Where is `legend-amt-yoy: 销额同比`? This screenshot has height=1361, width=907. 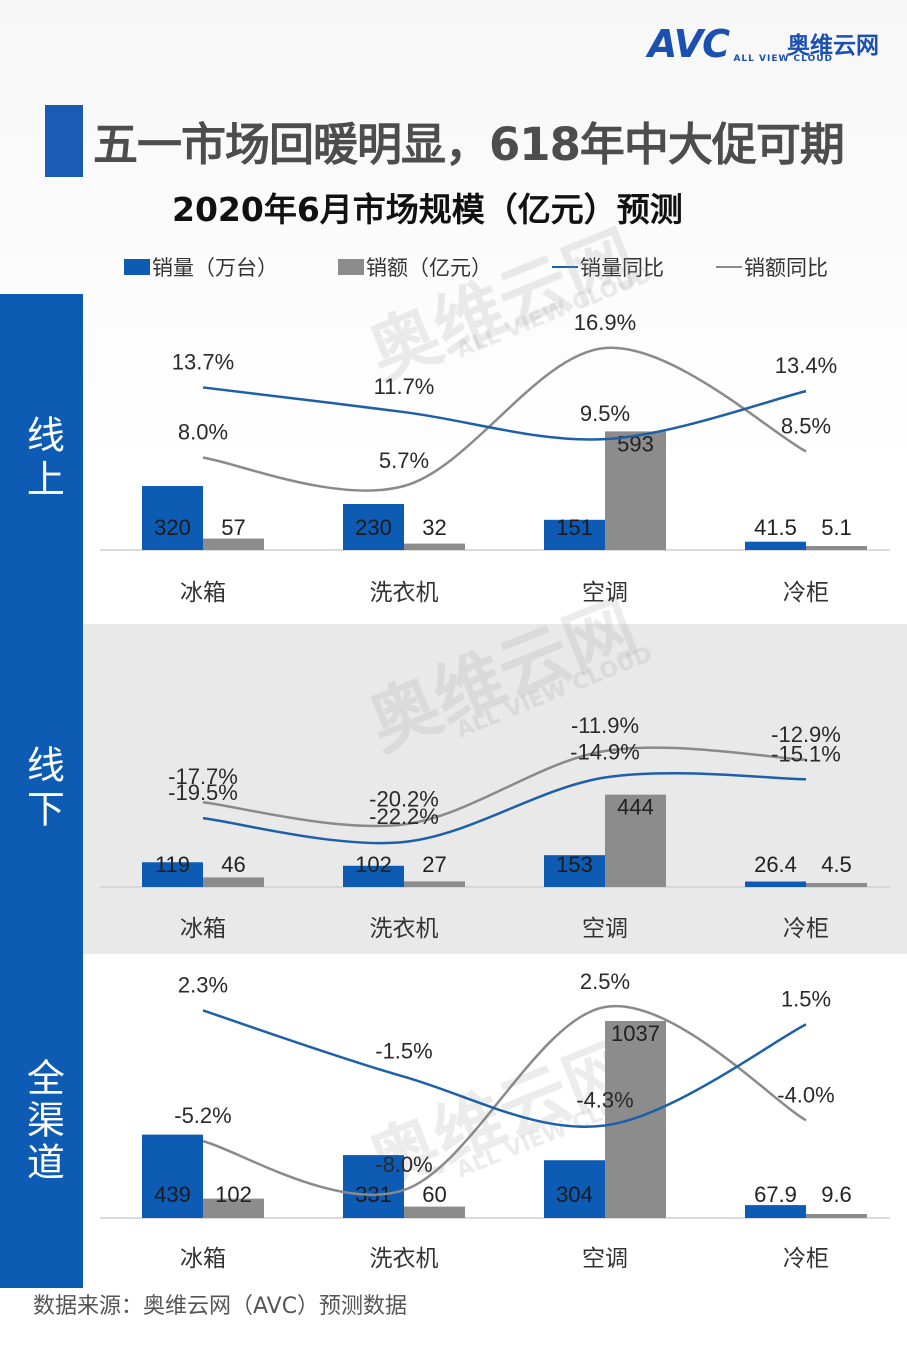
legend-amt-yoy: 销额同比 is located at coordinates (772, 267).